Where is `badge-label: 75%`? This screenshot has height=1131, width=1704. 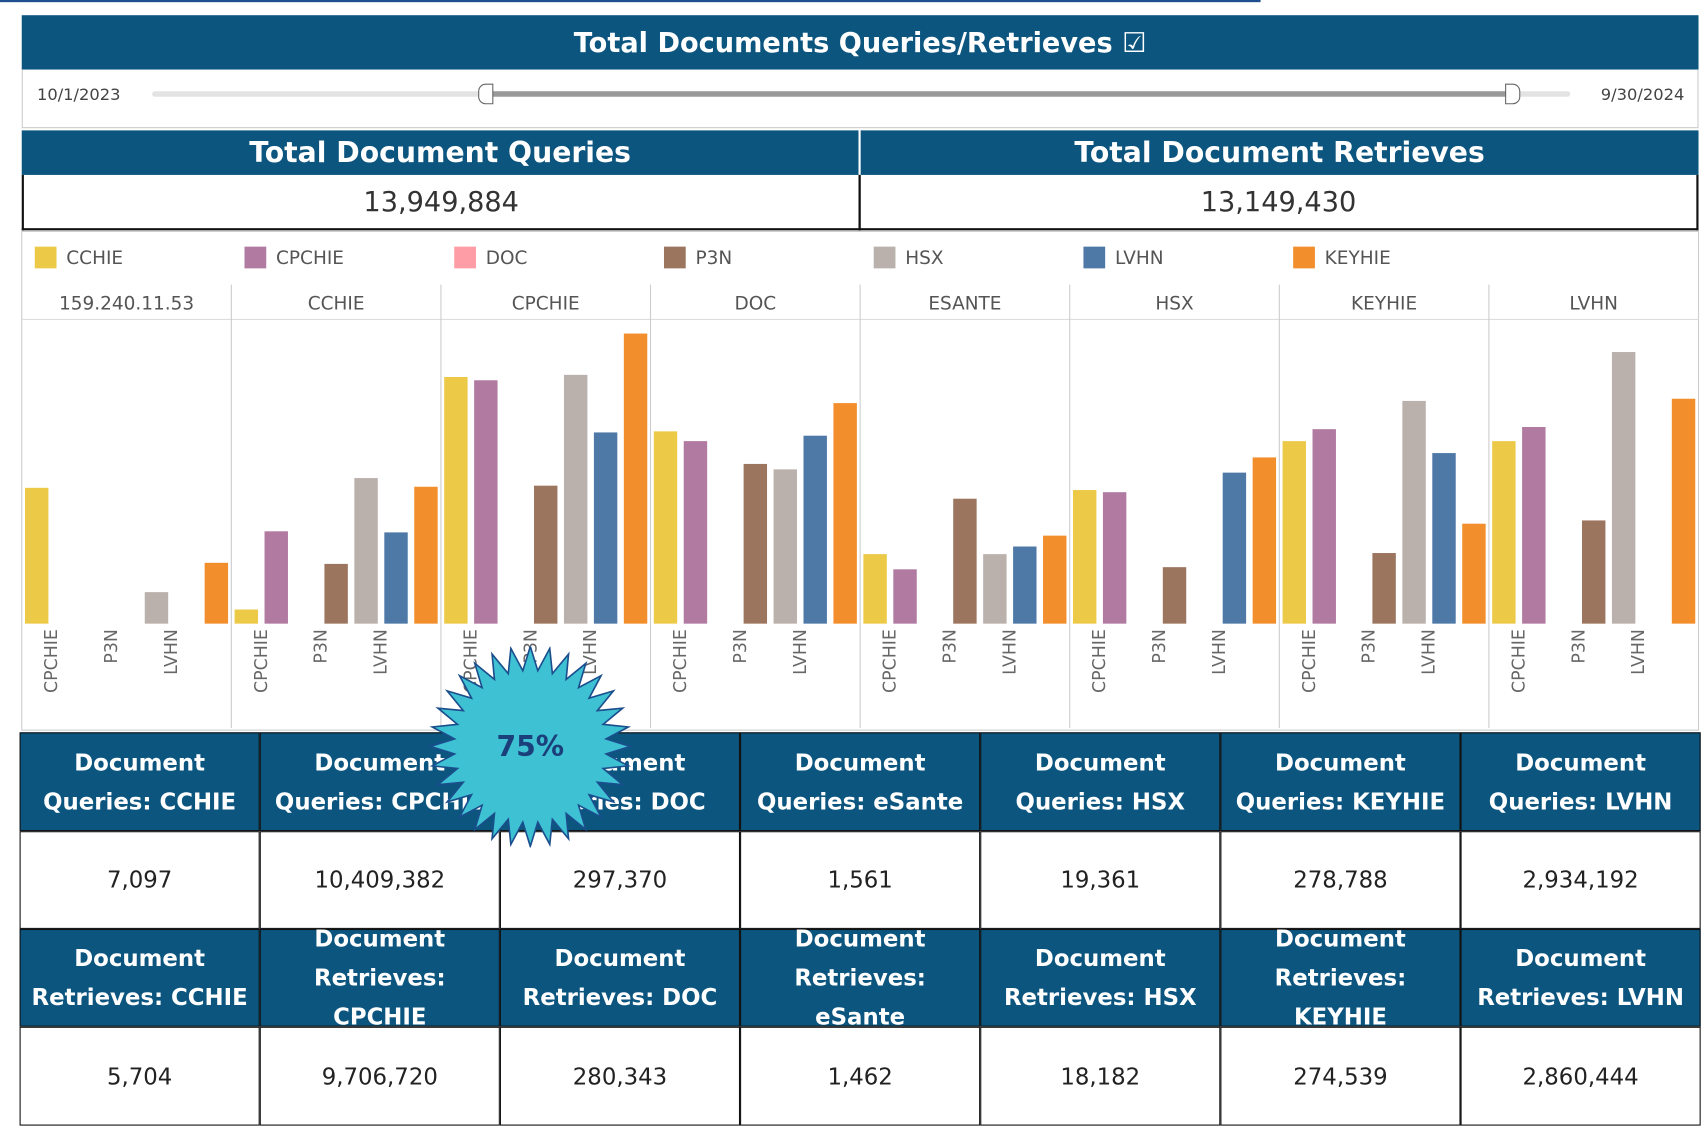
badge-label: 75% is located at coordinates (530, 746).